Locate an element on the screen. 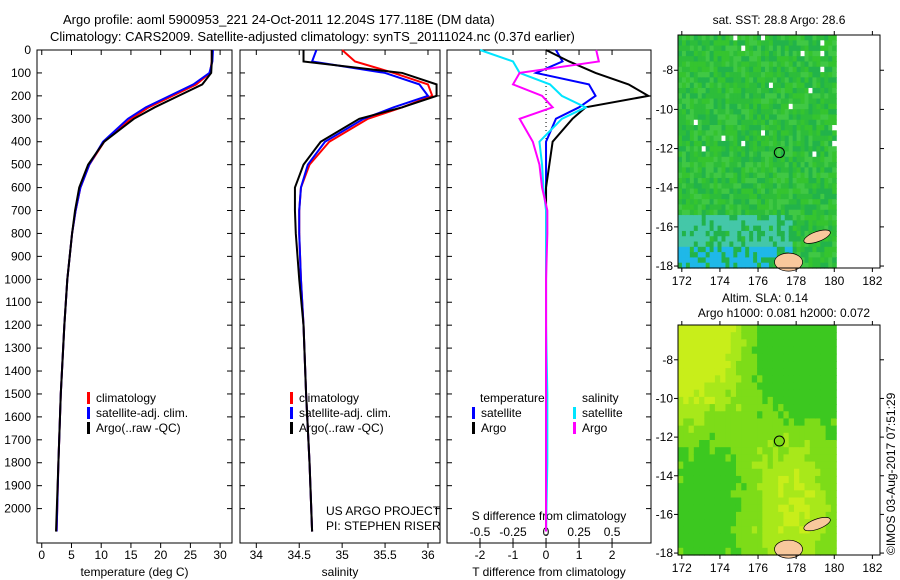  s-xtick-label: -0.25 is located at coordinates (513, 532).